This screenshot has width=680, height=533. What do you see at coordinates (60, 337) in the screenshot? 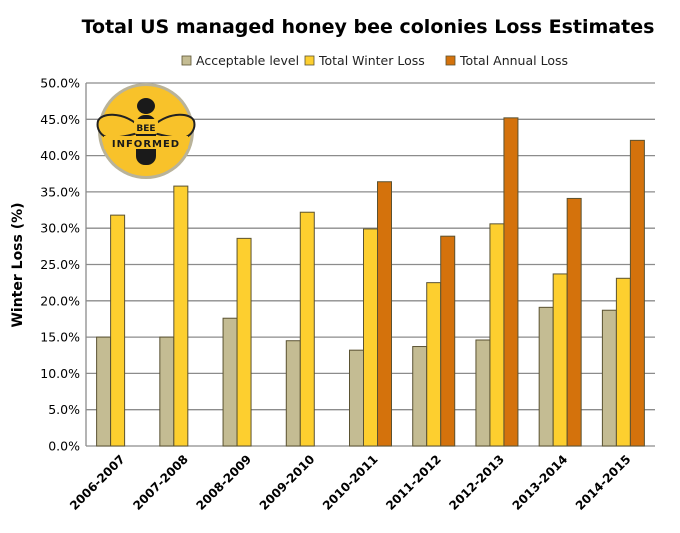
I see `y-tick-label: 15.0%` at bounding box center [60, 337].